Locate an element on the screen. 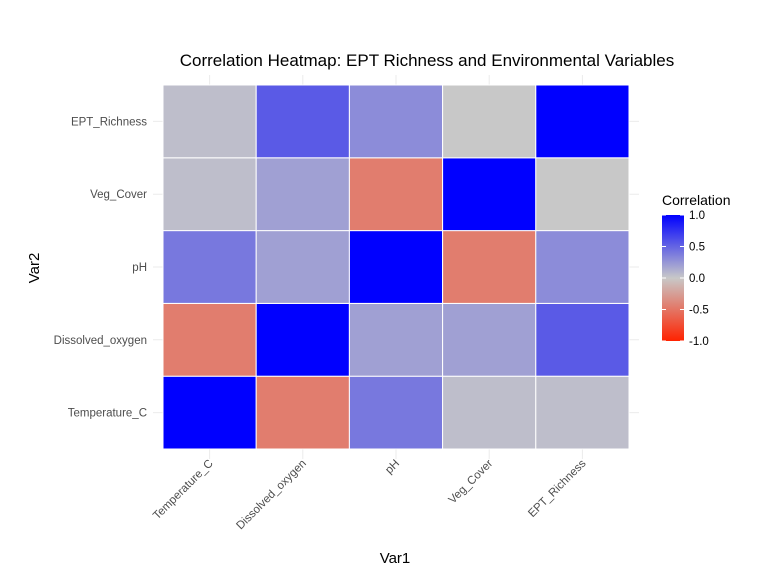 The width and height of the screenshot is (766, 579). x-tick-label: Veg_Cover is located at coordinates (471, 482).